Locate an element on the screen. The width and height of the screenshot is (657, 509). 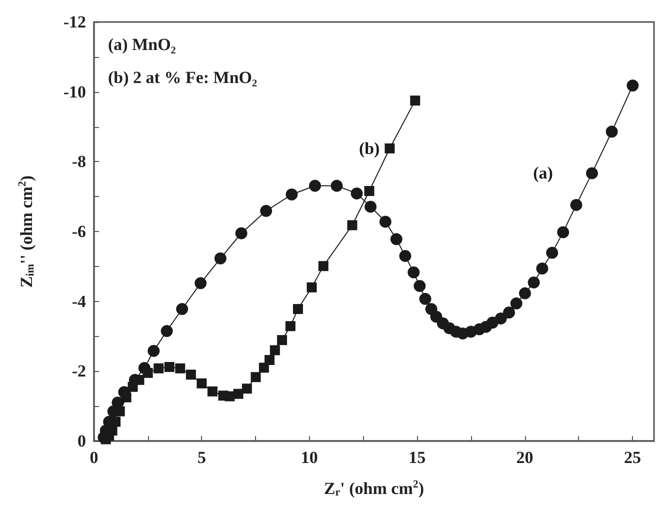
x-tick-label: 25 is located at coordinates (632, 457).